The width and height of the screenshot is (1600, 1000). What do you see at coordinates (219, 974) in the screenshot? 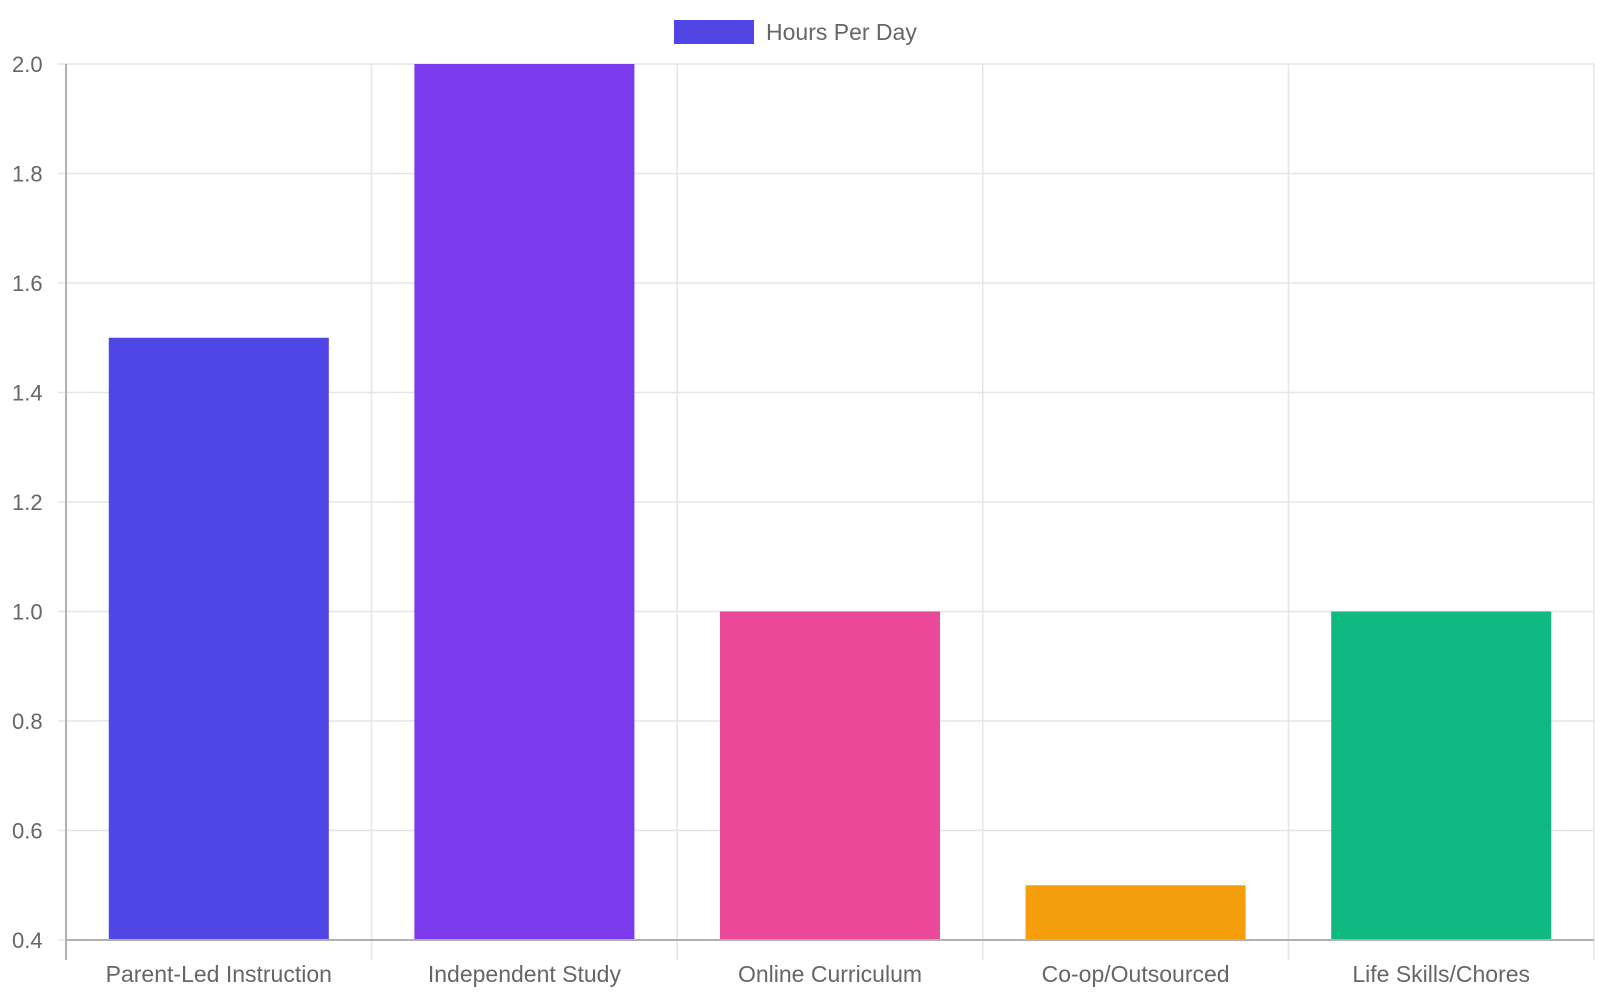
I see `x-tick-label: Parent-Led Instruction` at bounding box center [219, 974].